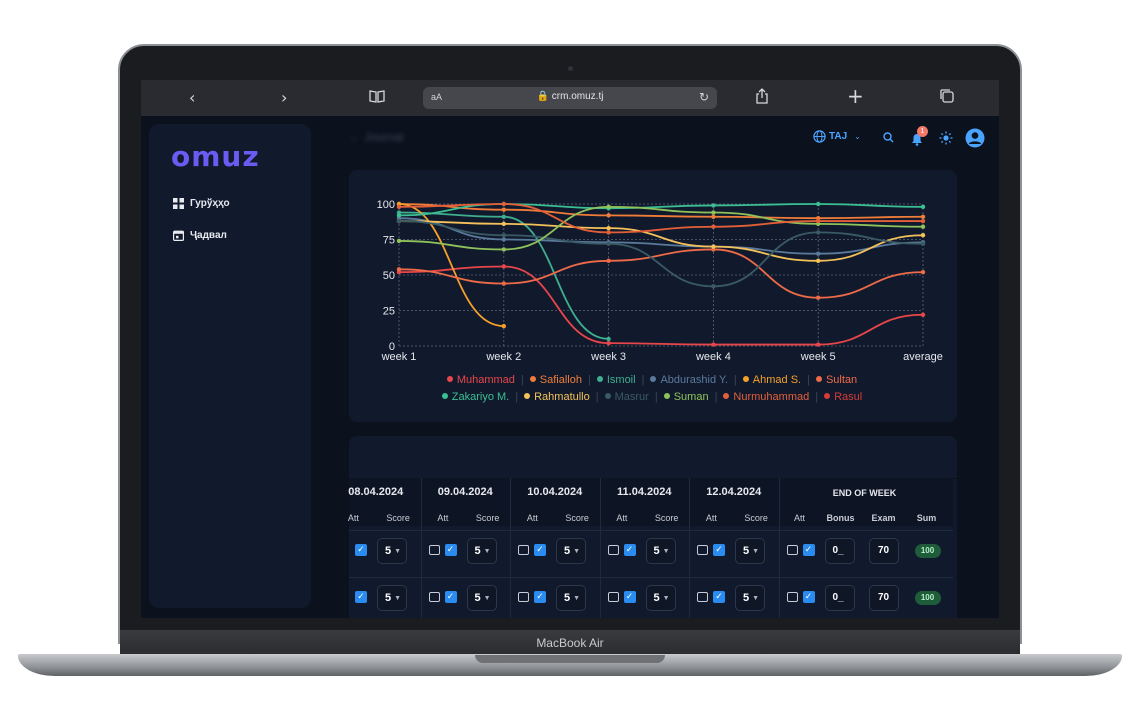 The image size is (1136, 720). What do you see at coordinates (616, 380) in the screenshot?
I see `legend-item: Ismoil` at bounding box center [616, 380].